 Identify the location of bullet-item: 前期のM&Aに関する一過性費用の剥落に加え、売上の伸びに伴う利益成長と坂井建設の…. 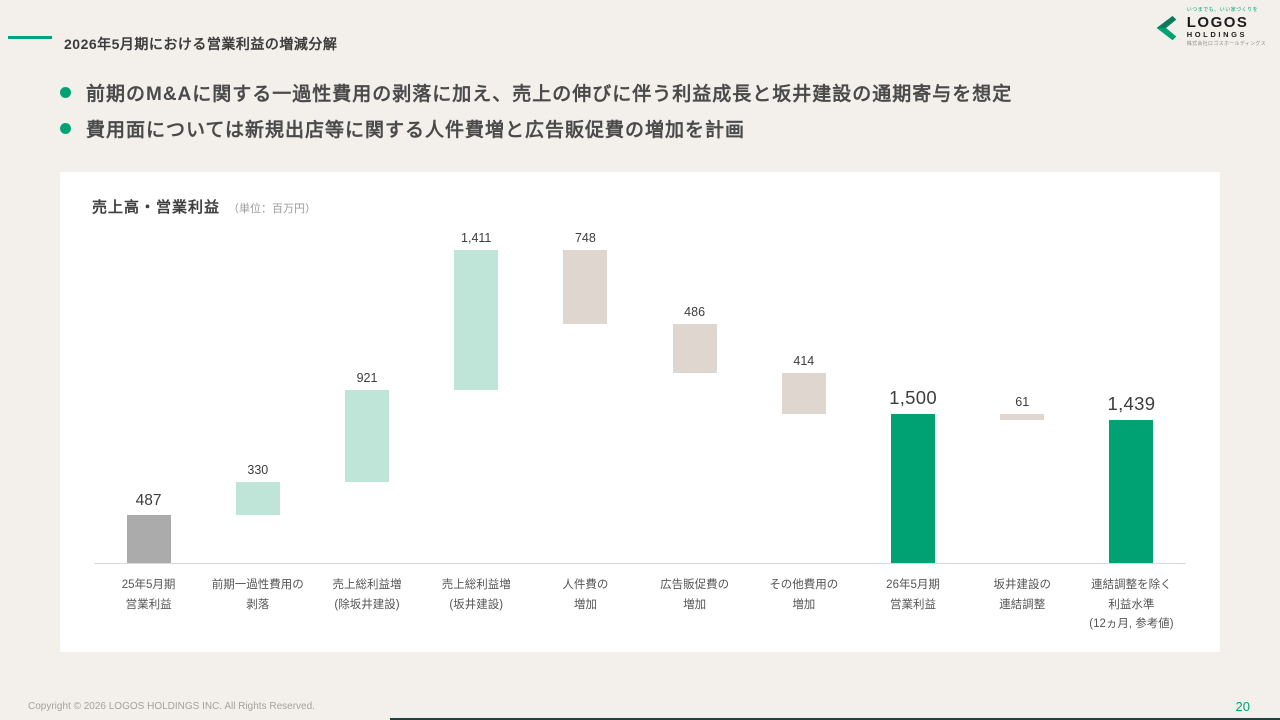
(536, 92).